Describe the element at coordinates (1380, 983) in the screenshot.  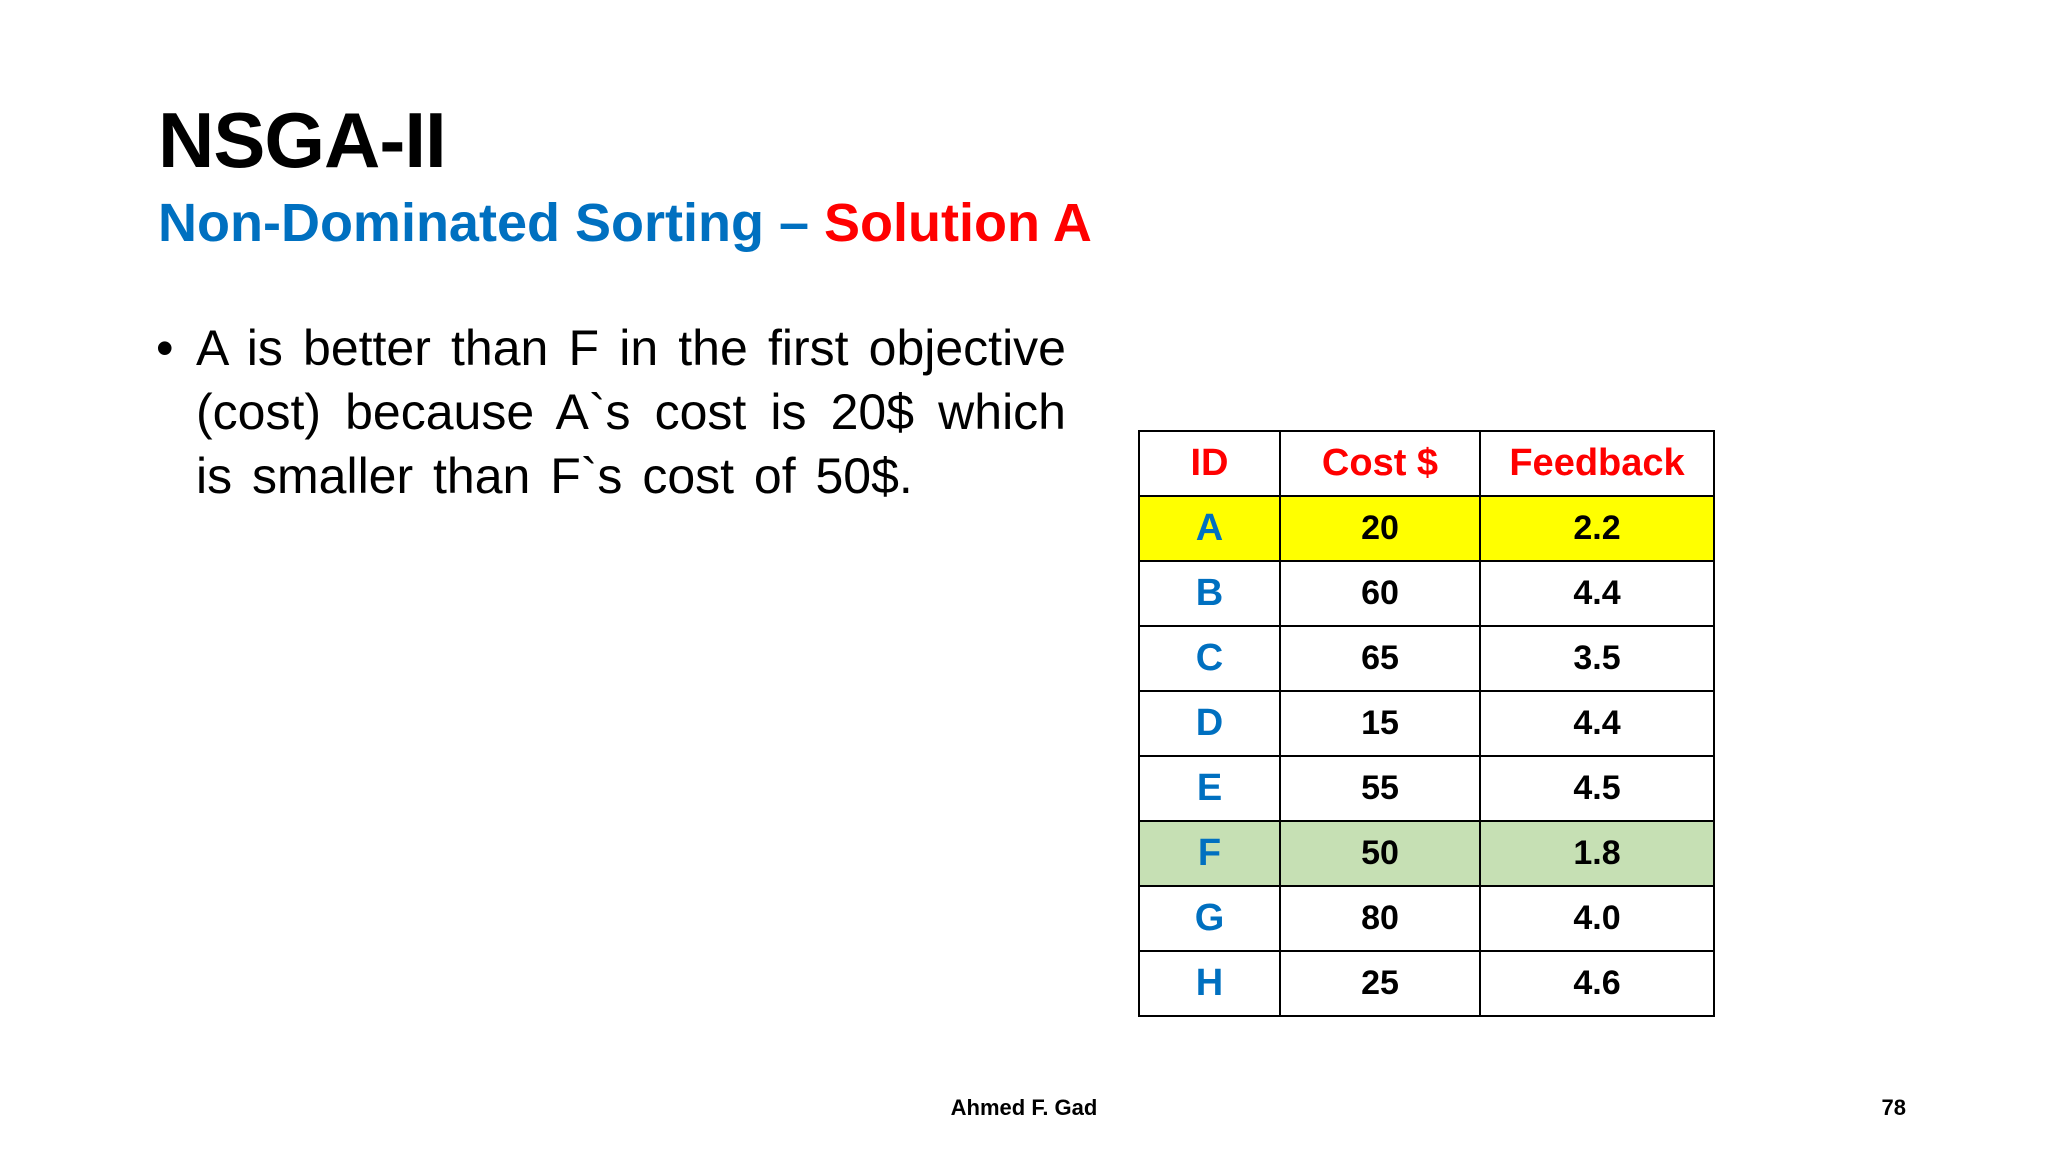
I see `cell-cost: 25` at that location.